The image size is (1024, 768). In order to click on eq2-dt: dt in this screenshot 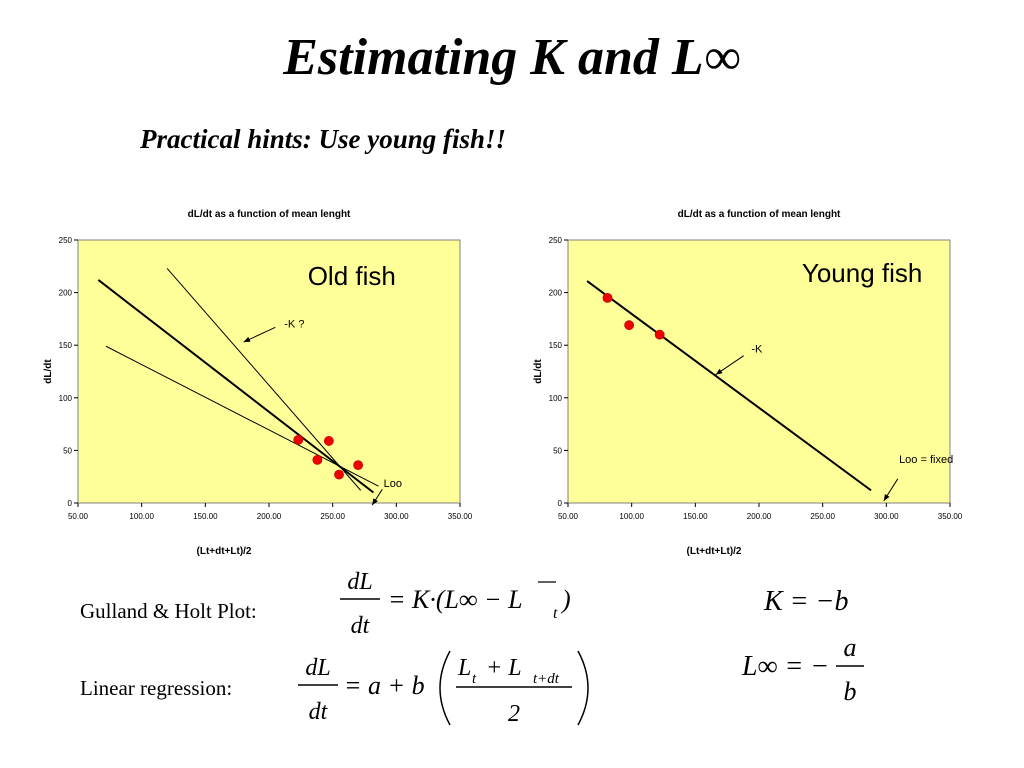, I will do `click(319, 712)`.